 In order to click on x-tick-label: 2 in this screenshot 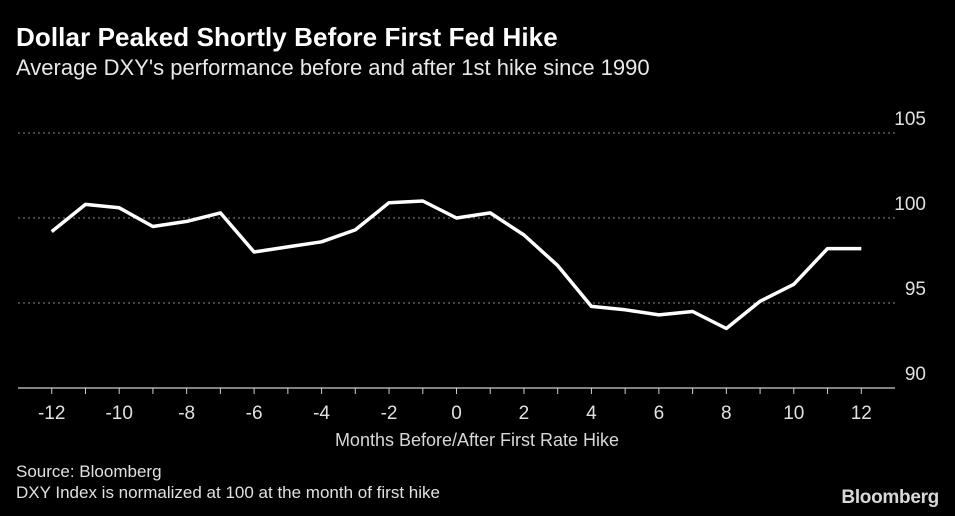, I will do `click(524, 413)`.